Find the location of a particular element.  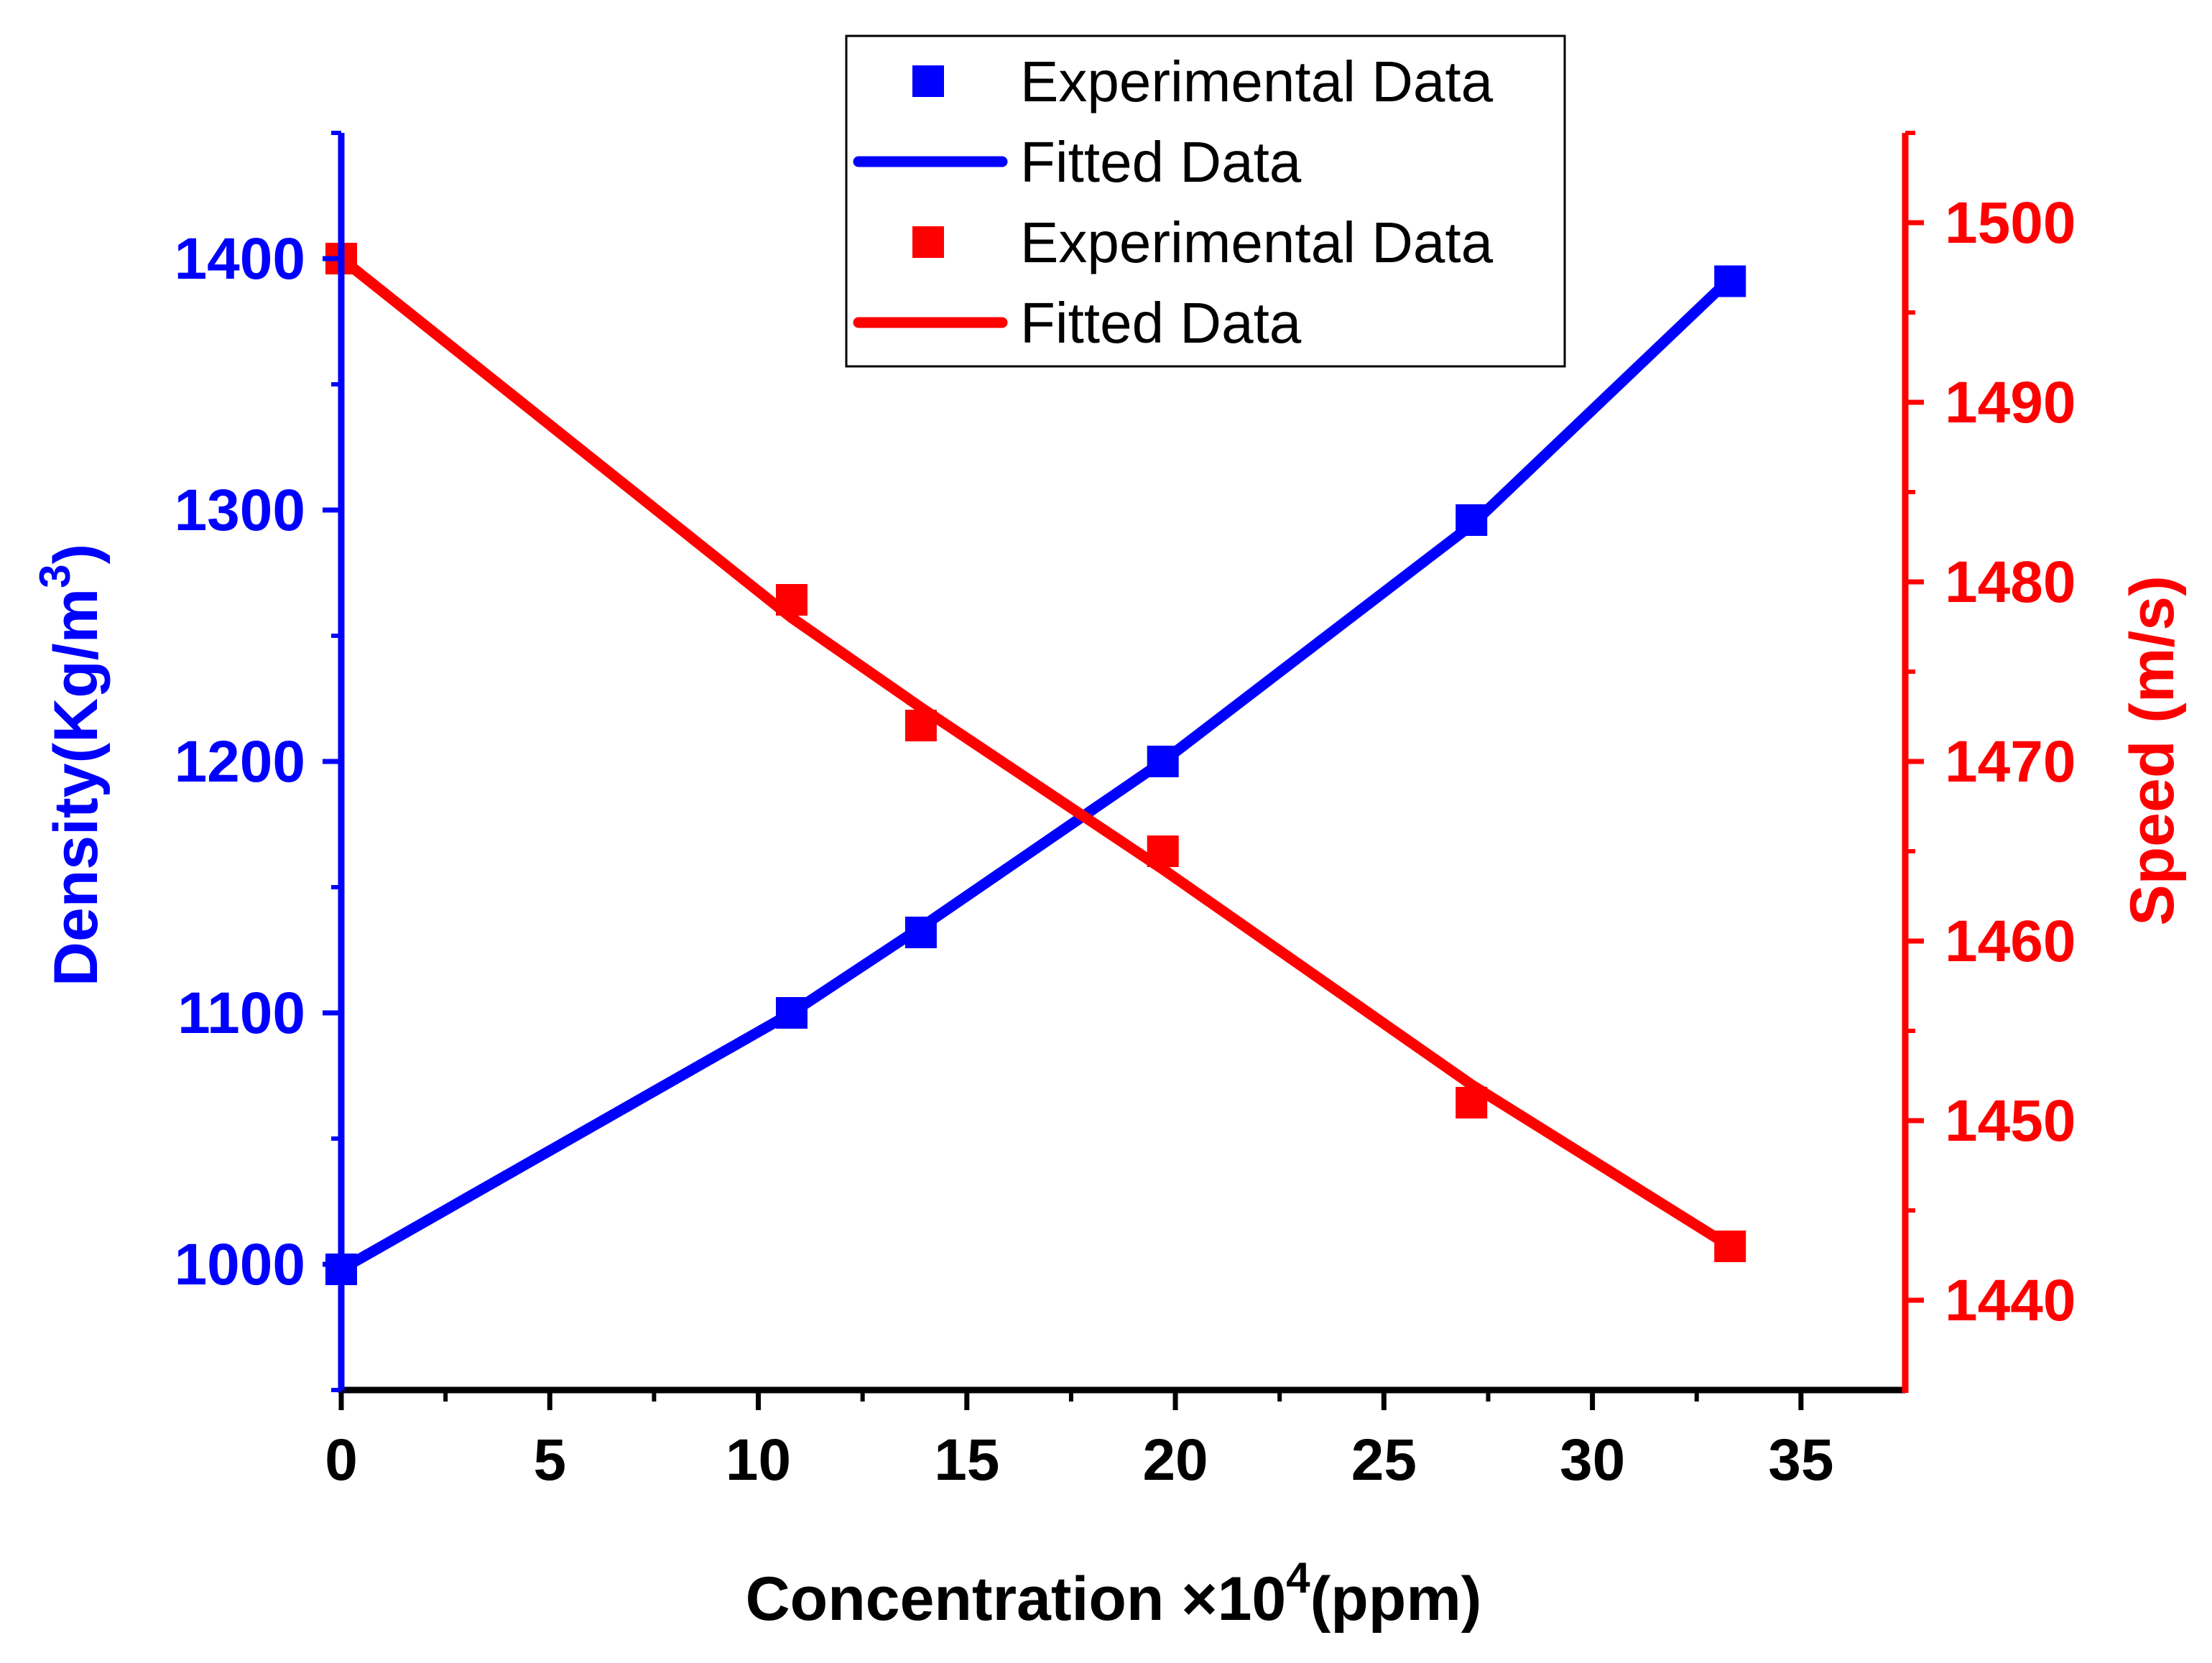

left-tick-label: 1200 is located at coordinates (240, 762).